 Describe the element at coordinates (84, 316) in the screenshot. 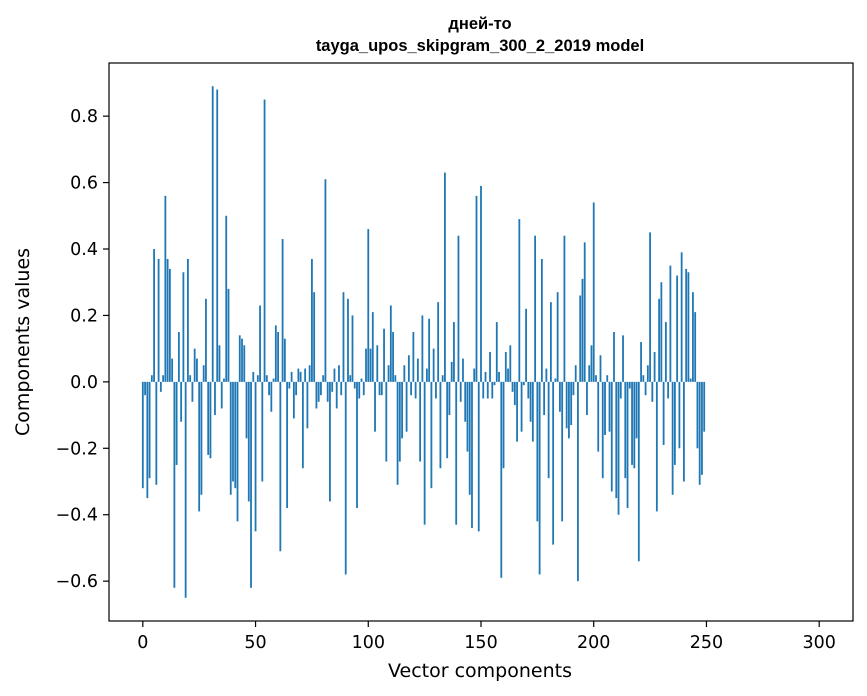

I see `y-tick-label: 0.2` at that location.